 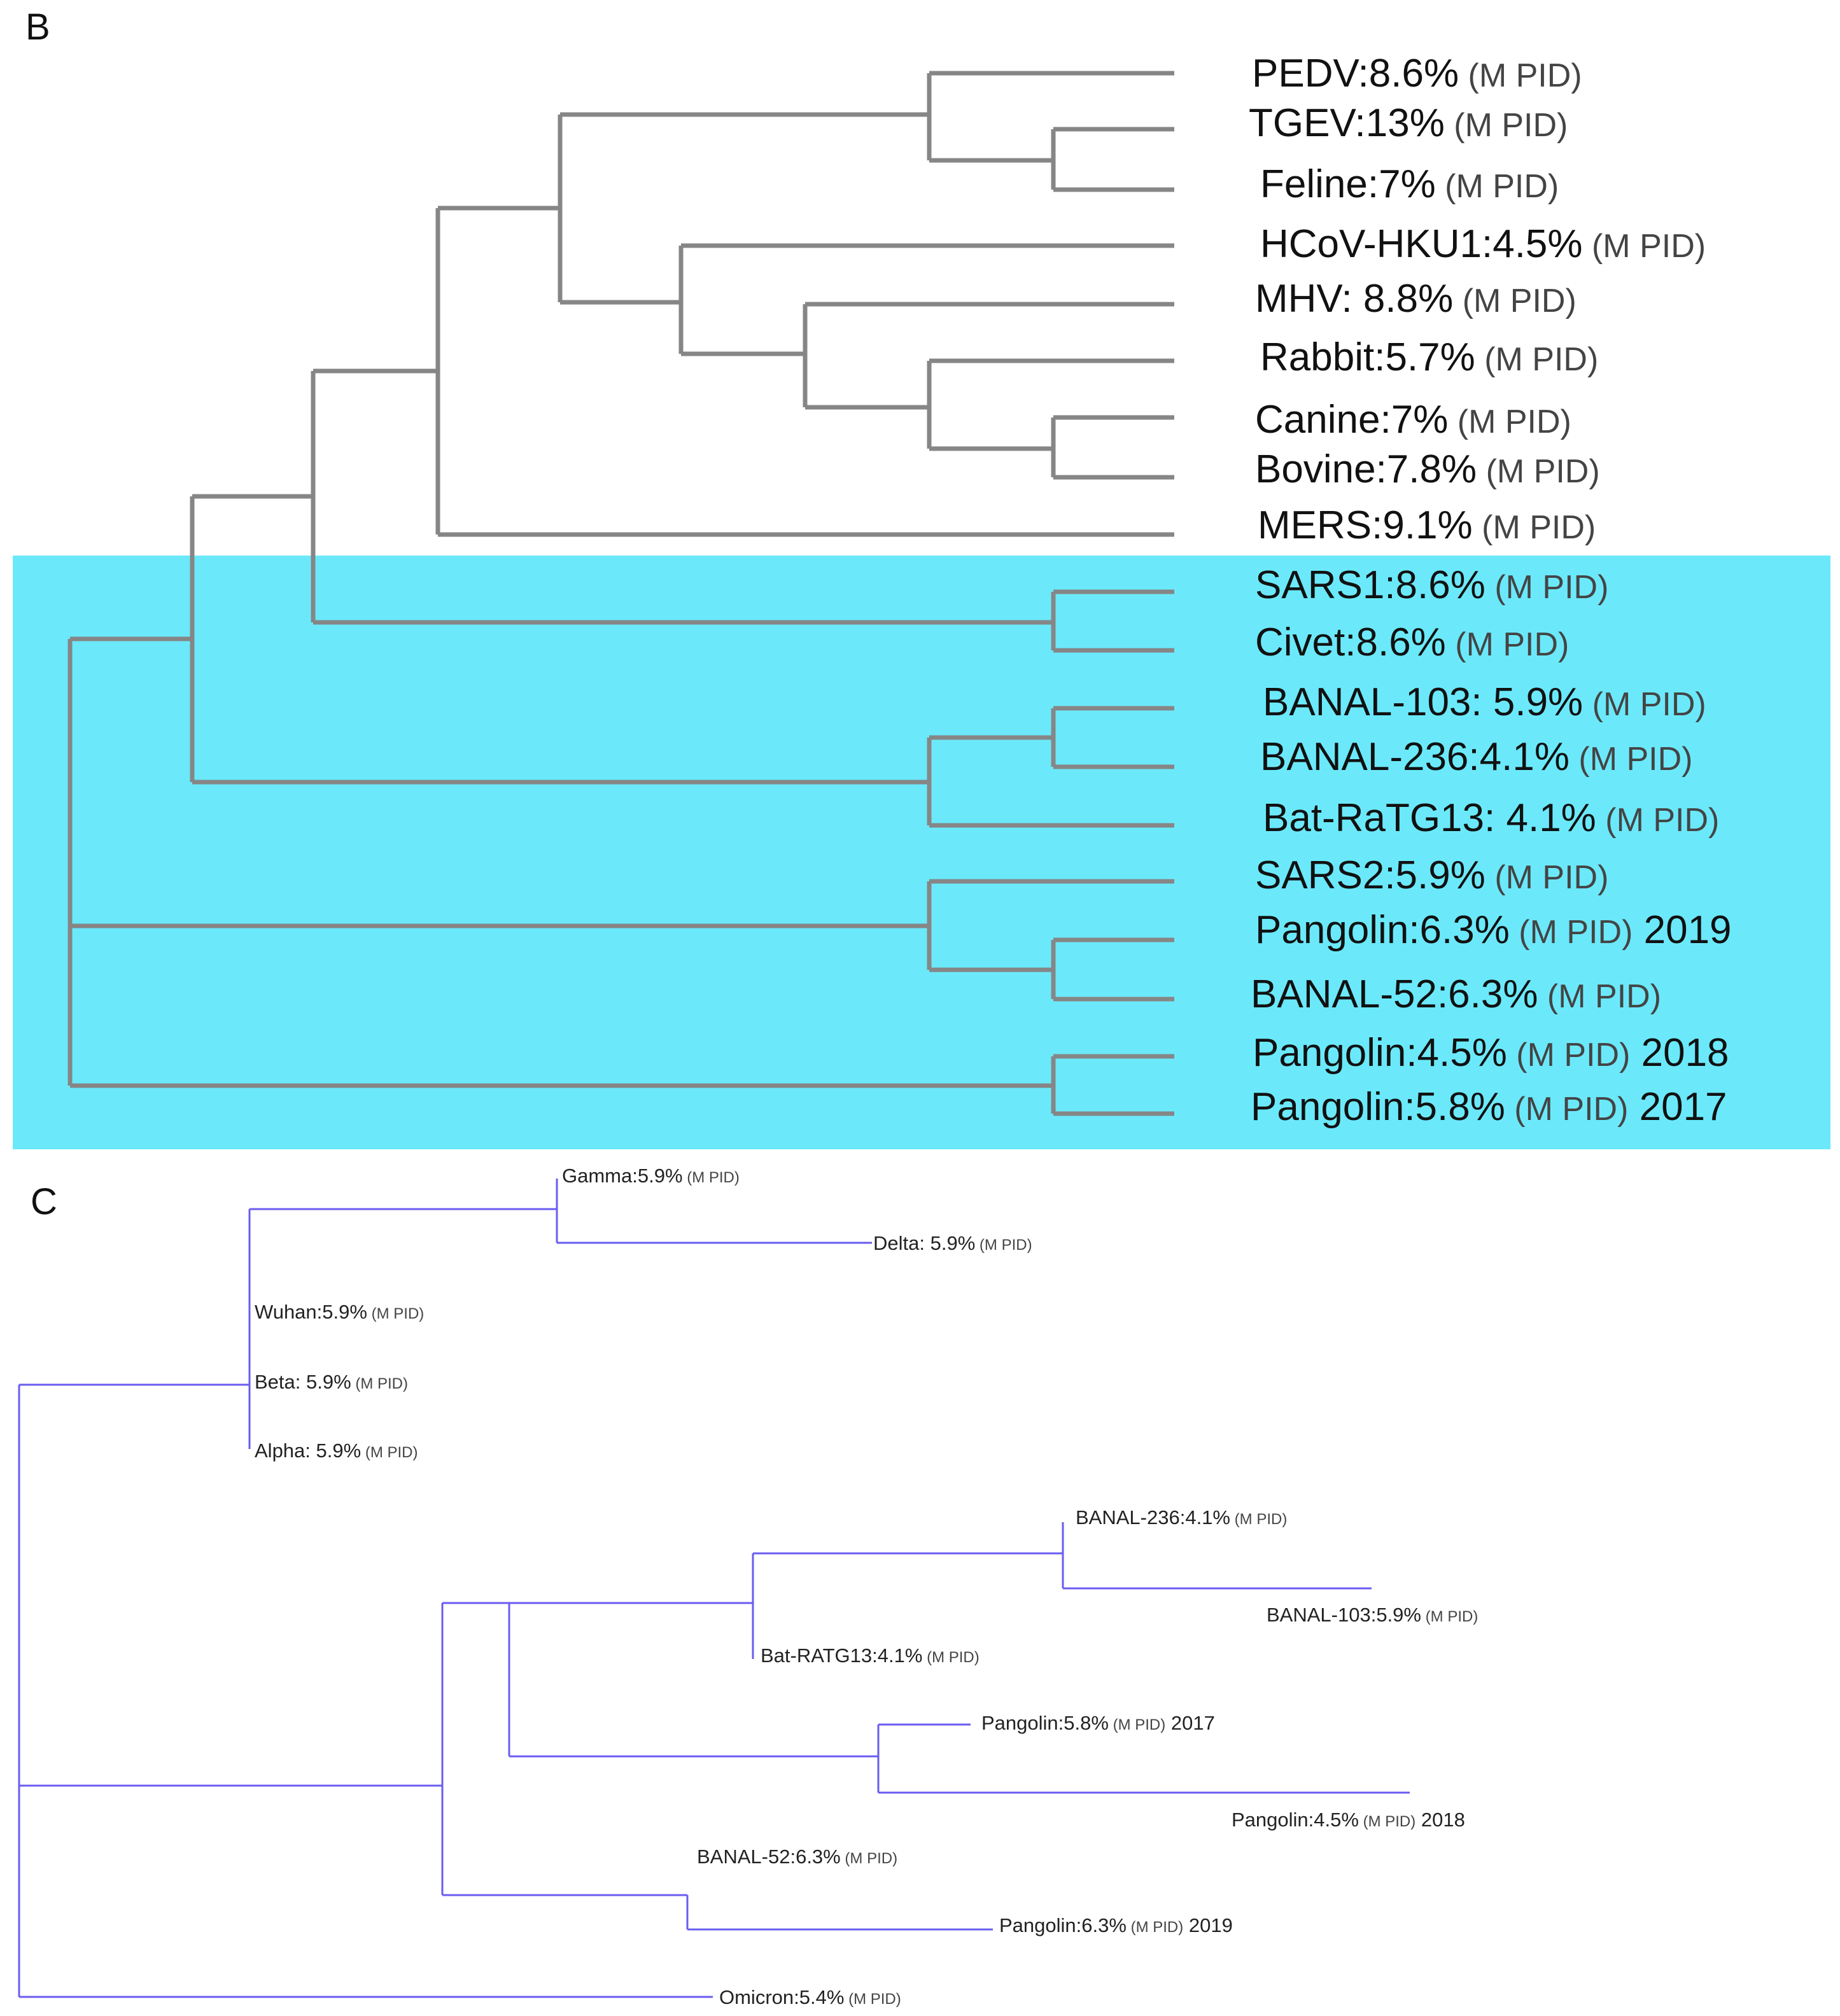 I want to click on leaf-percent: : 4.1%, so click(x=1540, y=818).